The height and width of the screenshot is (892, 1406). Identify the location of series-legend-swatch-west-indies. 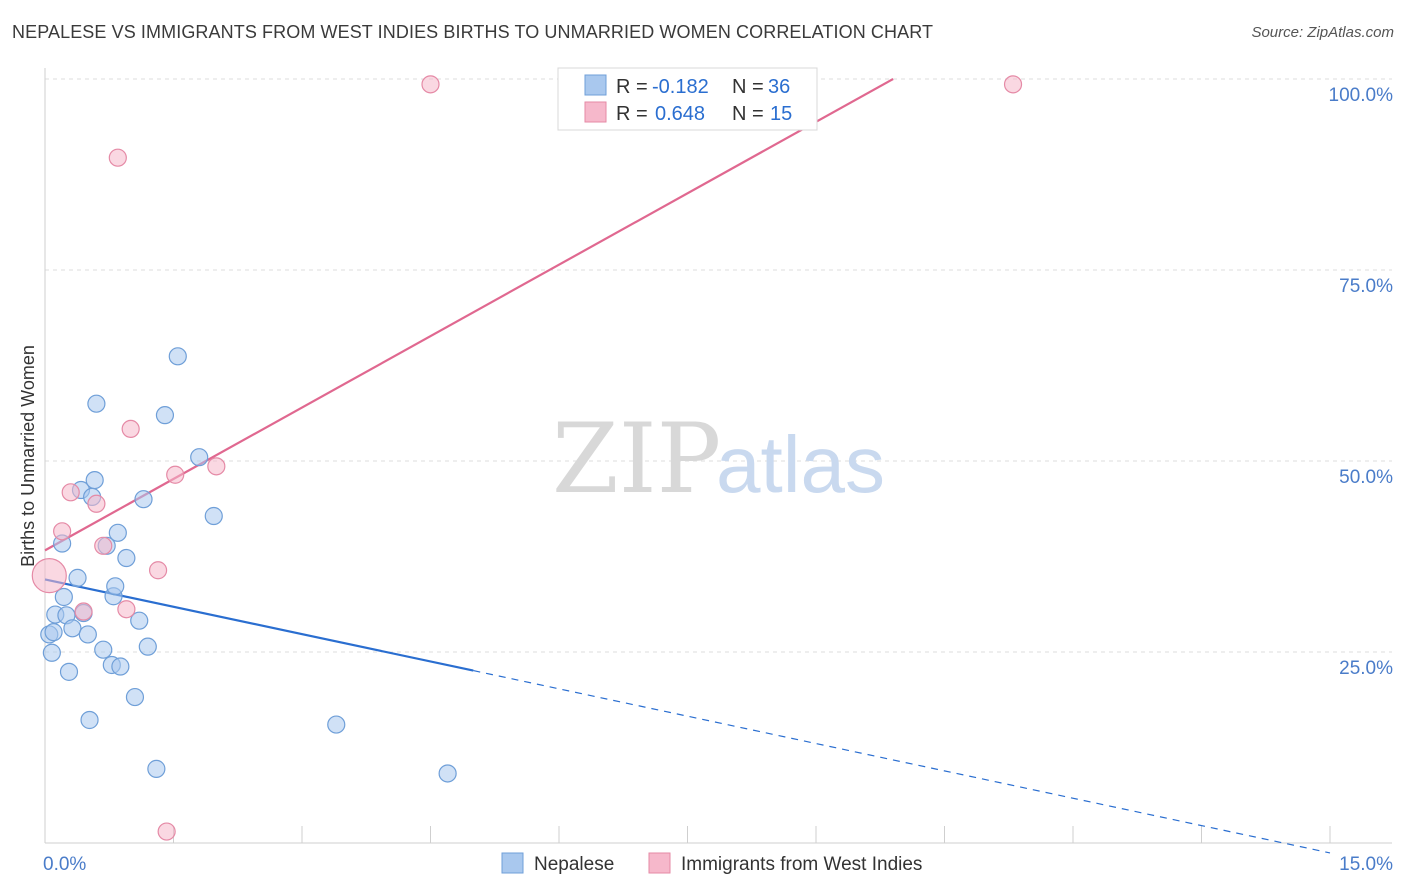
(659, 863).